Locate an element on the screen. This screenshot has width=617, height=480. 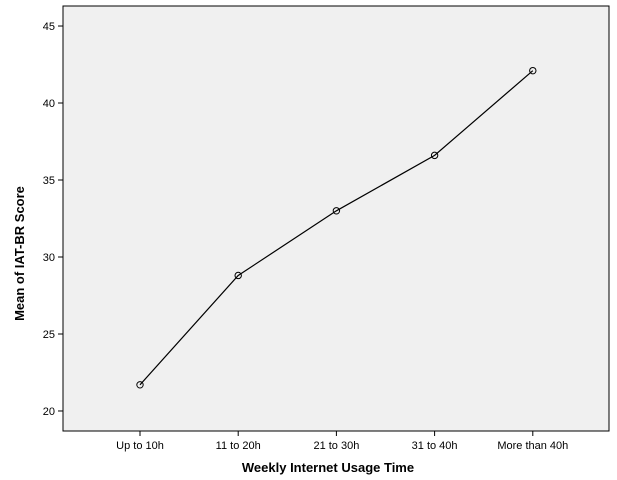
y-tick-label: 25 is located at coordinates (49, 335).